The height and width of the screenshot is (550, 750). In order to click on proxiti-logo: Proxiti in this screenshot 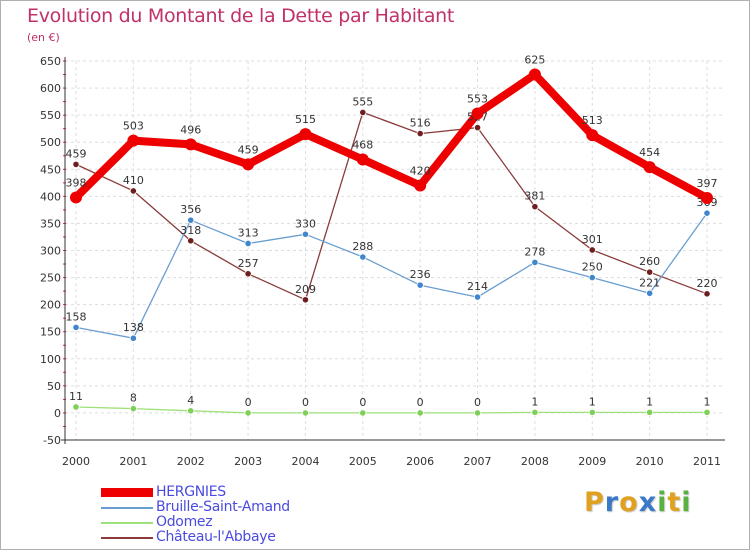, I will do `click(638, 502)`.